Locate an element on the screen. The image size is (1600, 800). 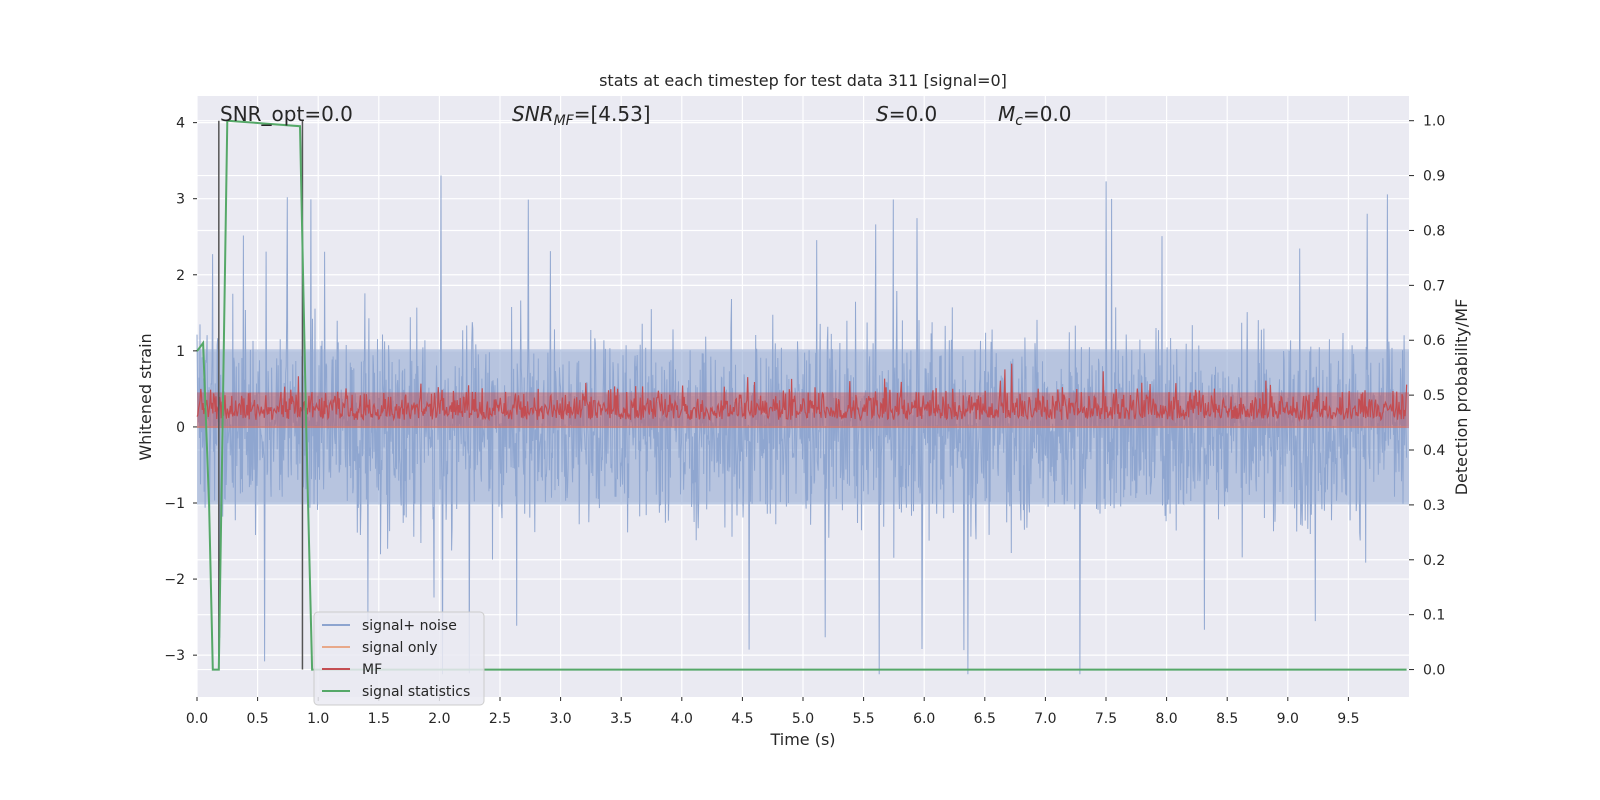
x-tick-label: 1.0 is located at coordinates (318, 719).